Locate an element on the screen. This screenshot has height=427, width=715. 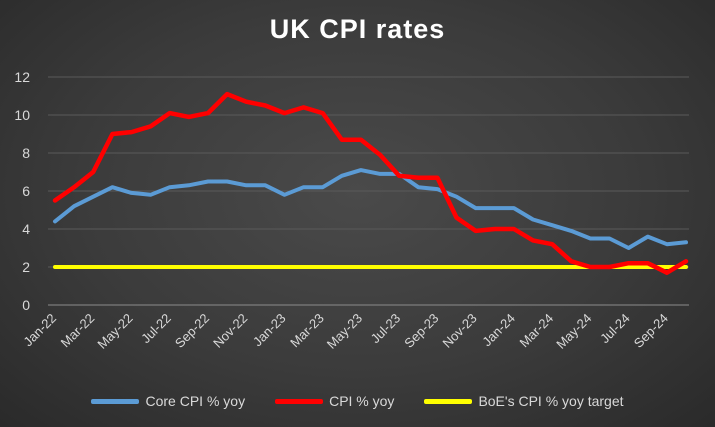
x-tick-label: Sep-24 is located at coordinates (651, 331).